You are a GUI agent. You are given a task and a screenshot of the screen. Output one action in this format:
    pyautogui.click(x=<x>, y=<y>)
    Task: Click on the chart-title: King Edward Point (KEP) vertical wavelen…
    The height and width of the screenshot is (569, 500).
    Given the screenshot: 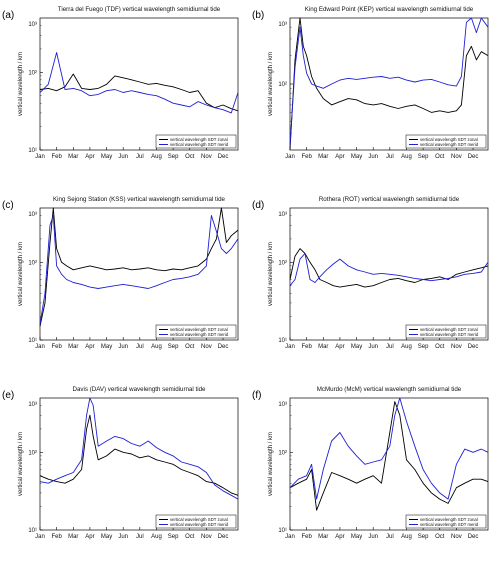 What is the action you would take?
    pyautogui.click(x=389, y=9)
    